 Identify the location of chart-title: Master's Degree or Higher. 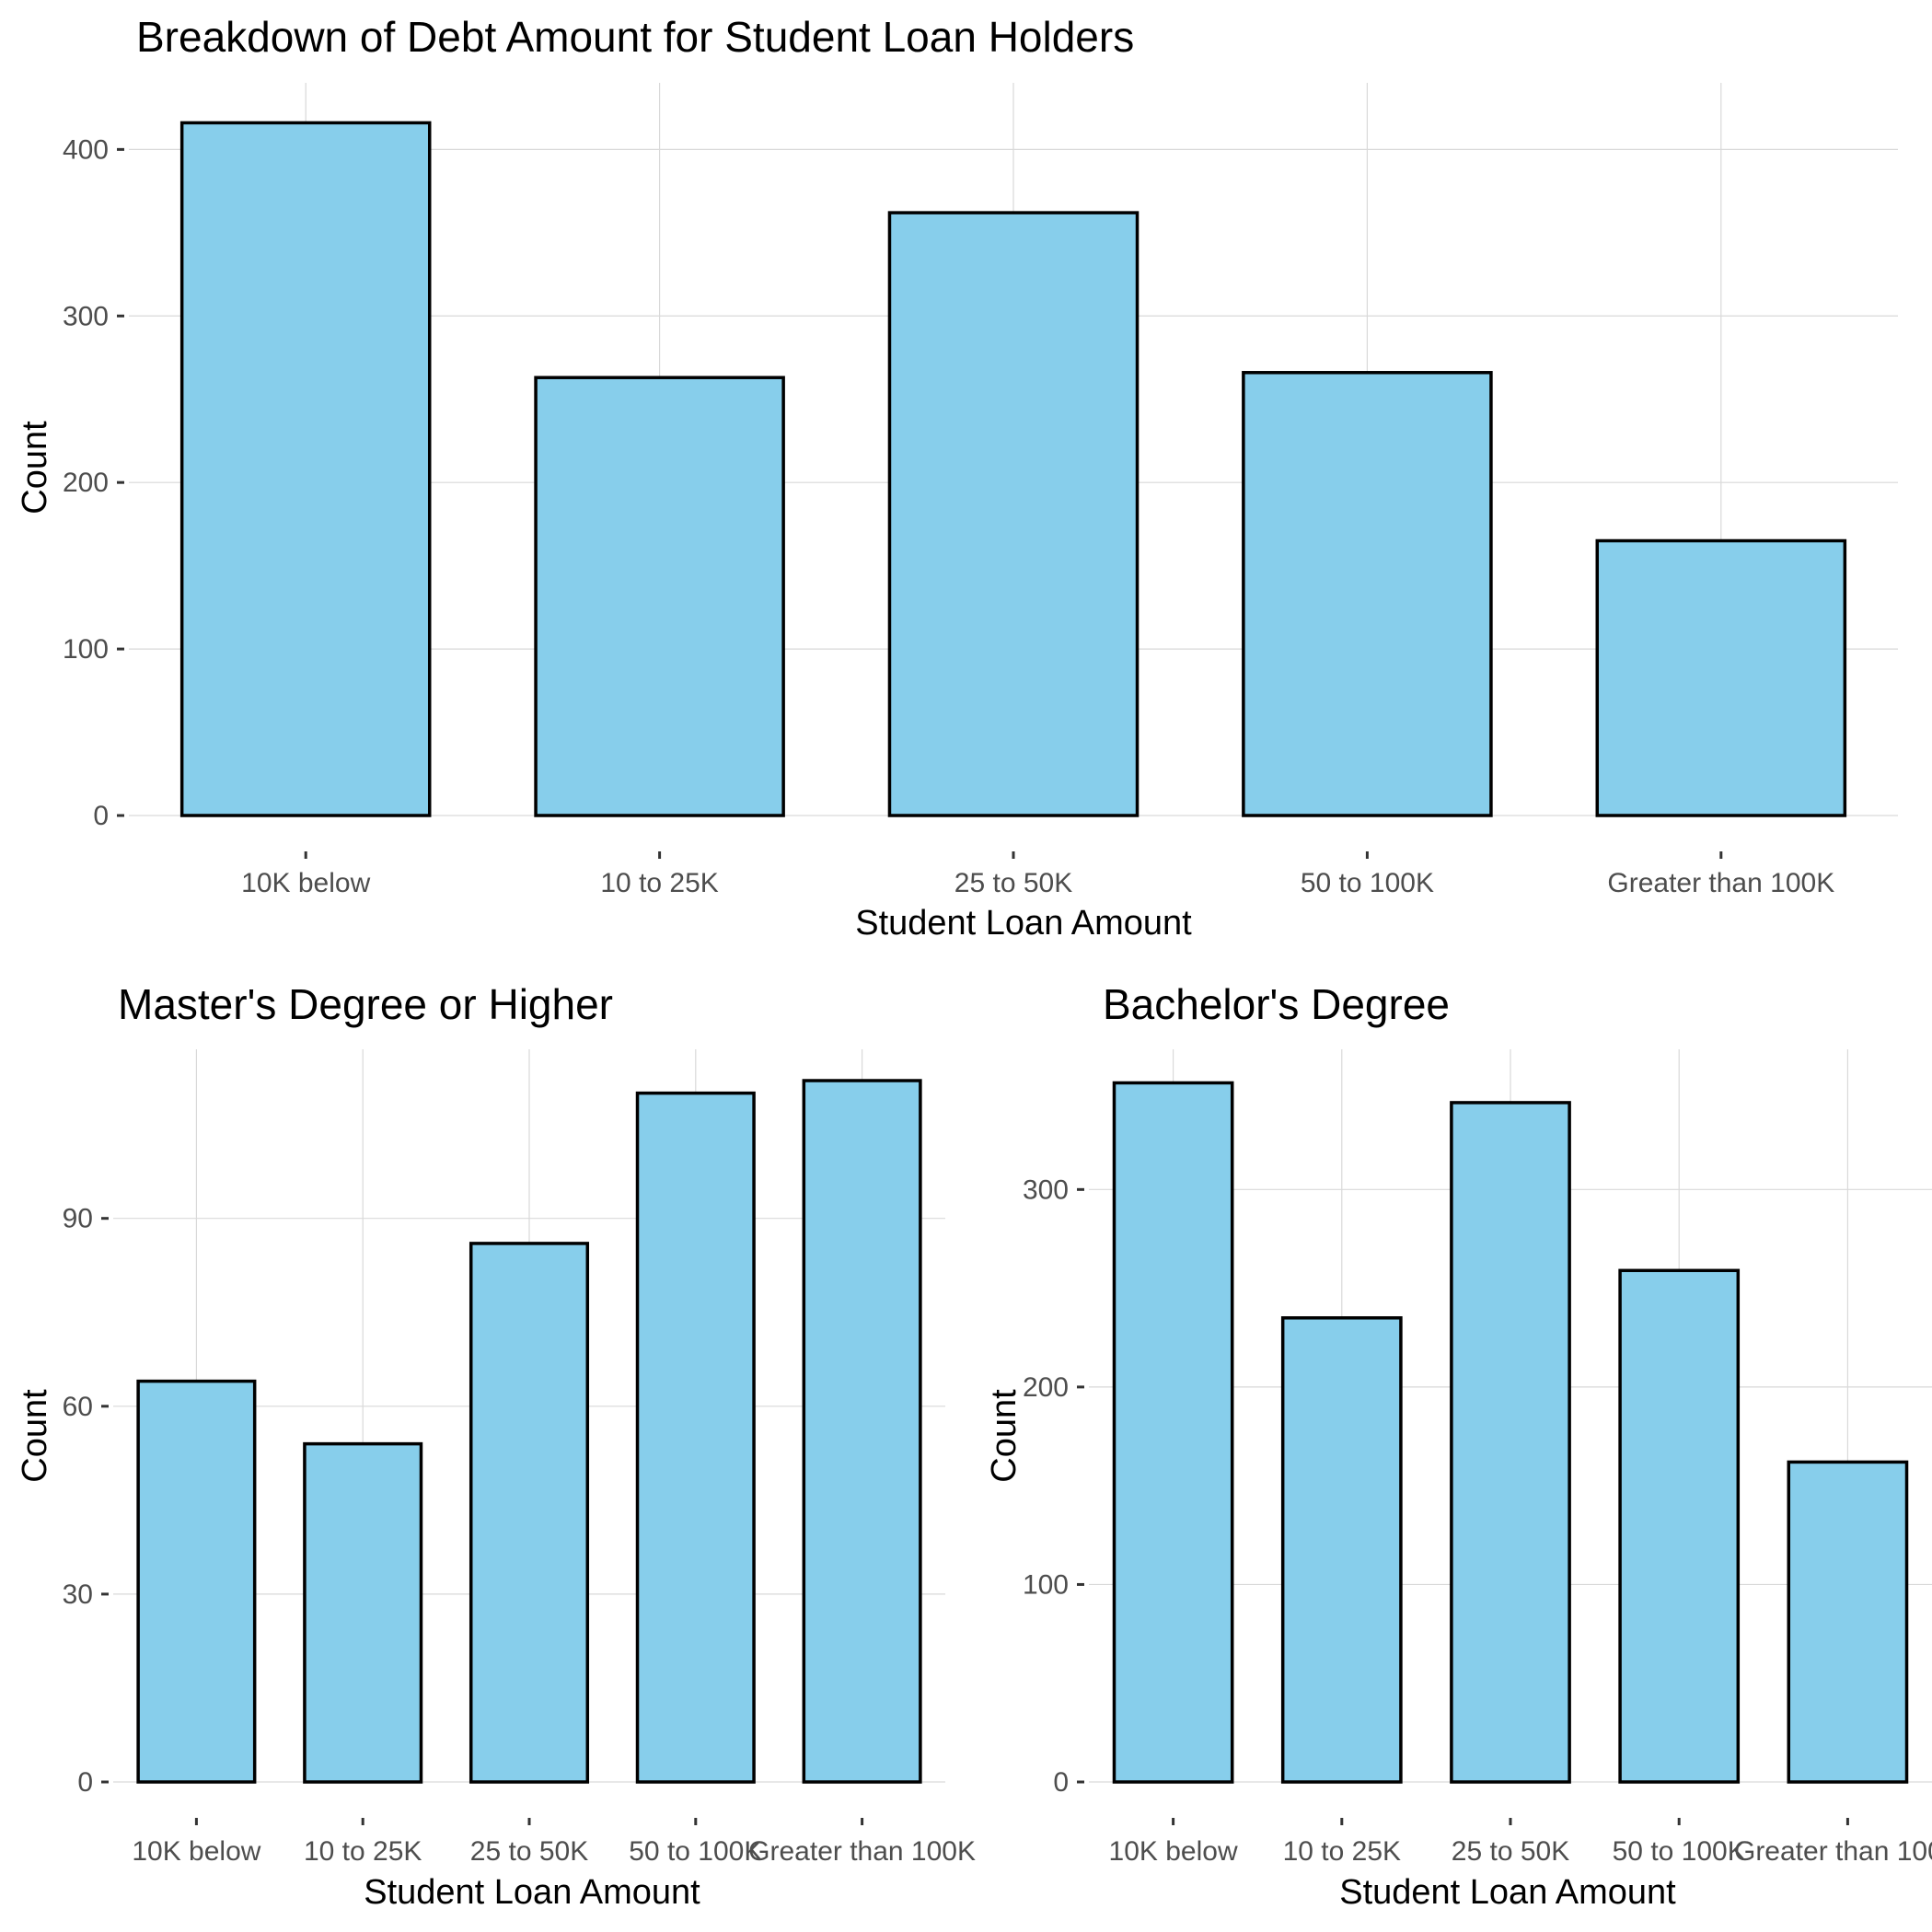
(366, 1004).